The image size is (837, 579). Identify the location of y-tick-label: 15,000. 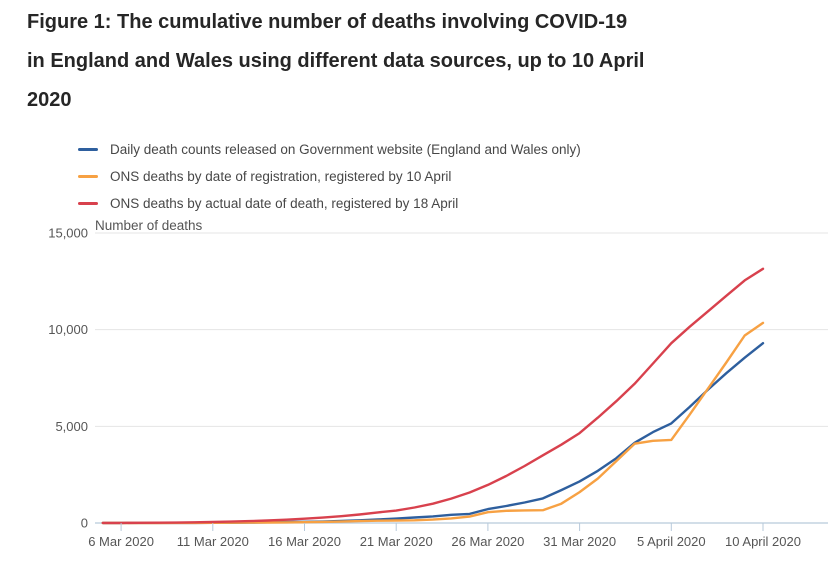
(68, 233).